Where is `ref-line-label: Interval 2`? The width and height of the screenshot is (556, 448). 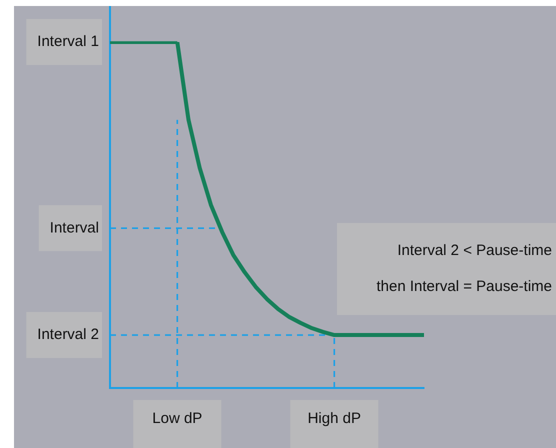
ref-line-label: Interval 2 is located at coordinates (68, 335).